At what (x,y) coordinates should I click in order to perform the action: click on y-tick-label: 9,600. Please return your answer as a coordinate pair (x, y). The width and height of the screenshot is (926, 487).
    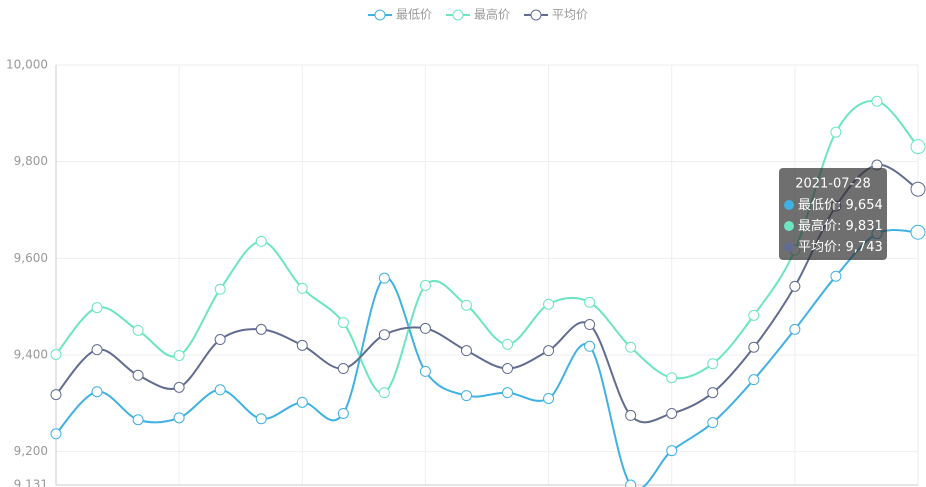
    Looking at the image, I should click on (31, 258).